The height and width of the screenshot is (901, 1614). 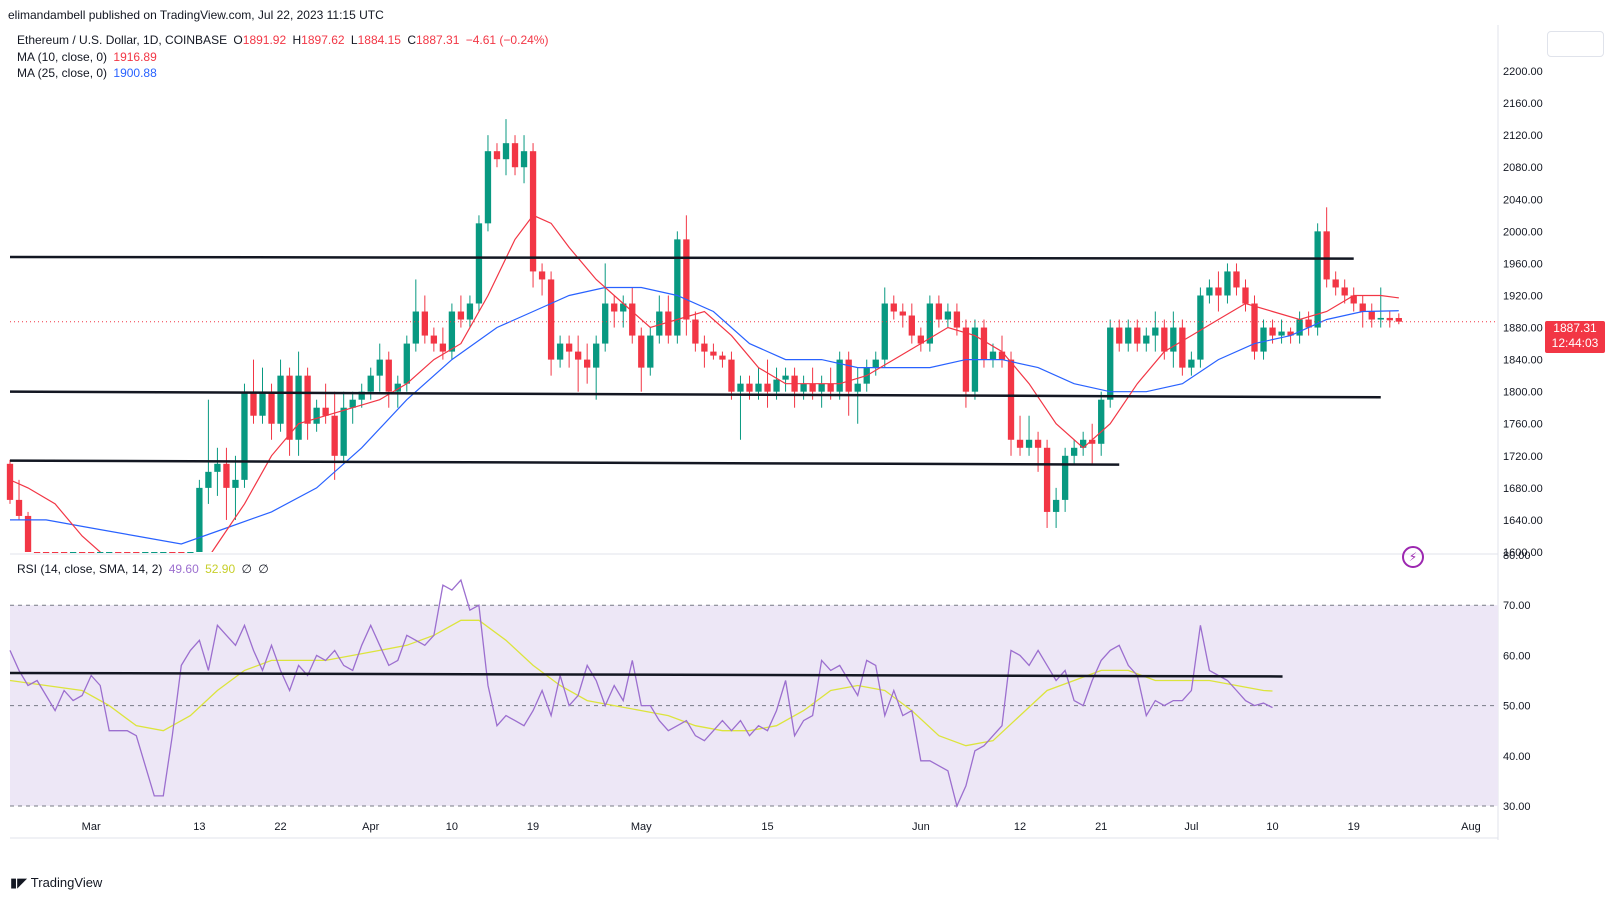 What do you see at coordinates (1413, 557) in the screenshot?
I see `lightning-icon: ⚡` at bounding box center [1413, 557].